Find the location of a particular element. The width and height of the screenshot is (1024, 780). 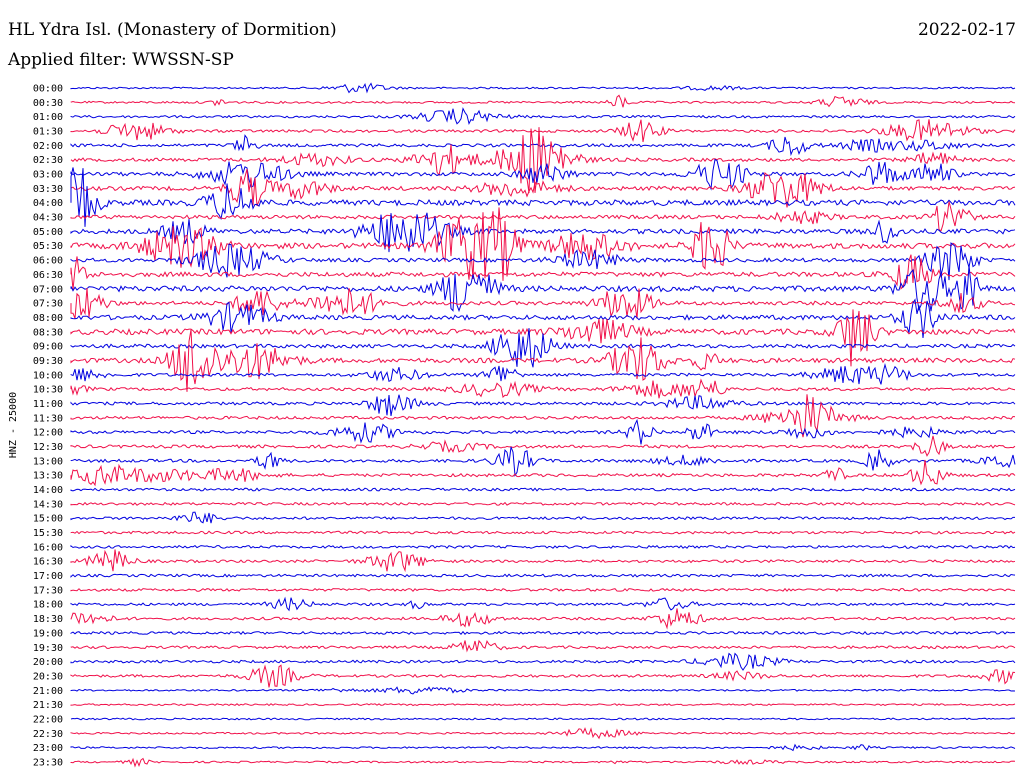

tick-label: 09:00 is located at coordinates (48, 347).